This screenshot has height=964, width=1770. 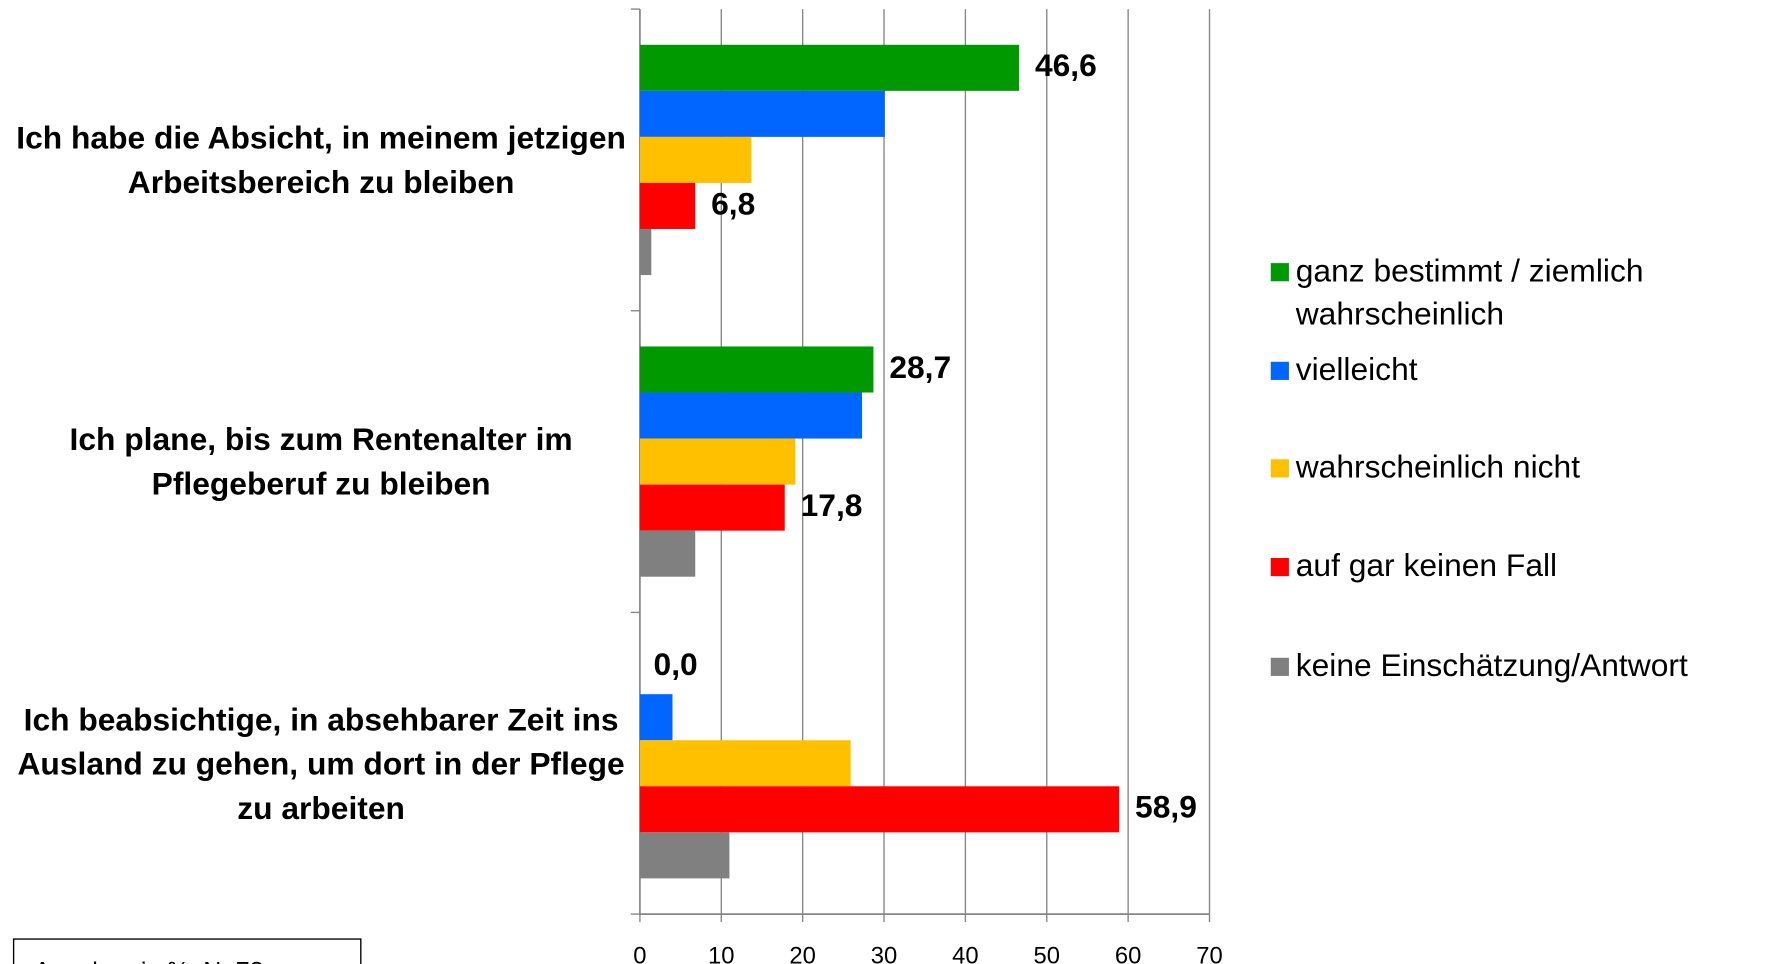 What do you see at coordinates (884, 953) in the screenshot?
I see `x-tick-label: 30` at bounding box center [884, 953].